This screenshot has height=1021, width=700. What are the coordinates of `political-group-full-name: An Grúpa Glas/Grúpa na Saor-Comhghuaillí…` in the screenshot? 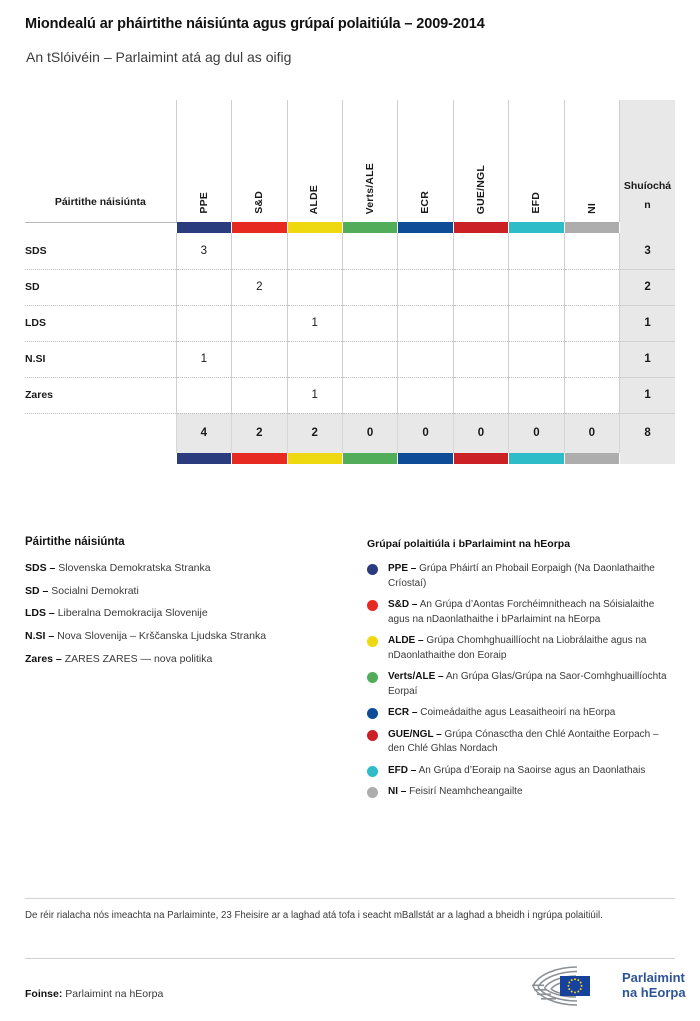 It's located at (527, 684).